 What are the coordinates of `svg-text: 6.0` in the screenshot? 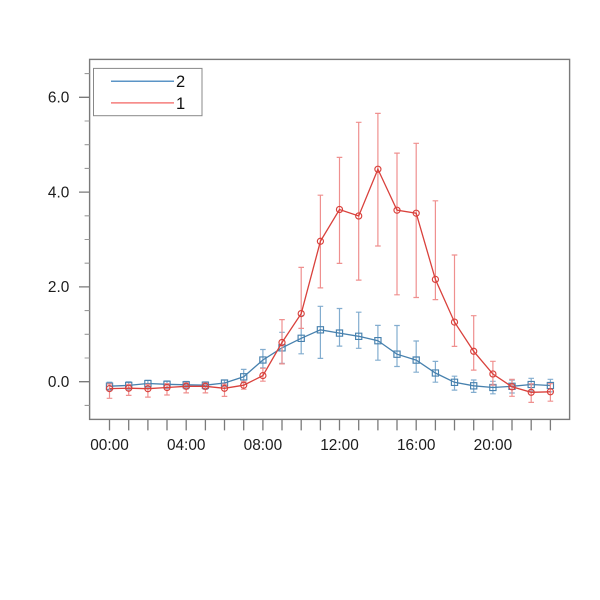 It's located at (58, 98).